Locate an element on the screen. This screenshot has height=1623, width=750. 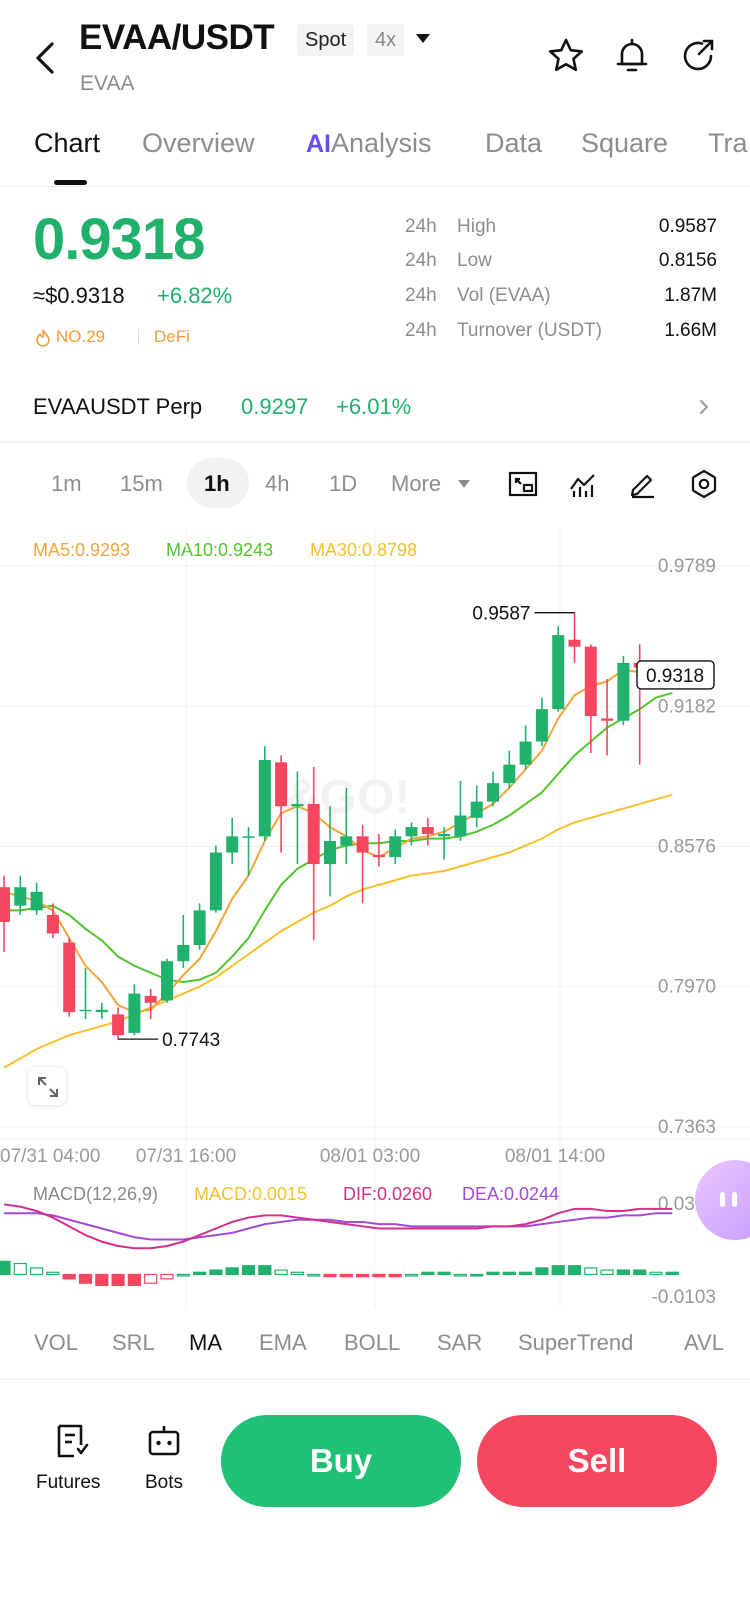
tab-square: Square is located at coordinates (625, 143).